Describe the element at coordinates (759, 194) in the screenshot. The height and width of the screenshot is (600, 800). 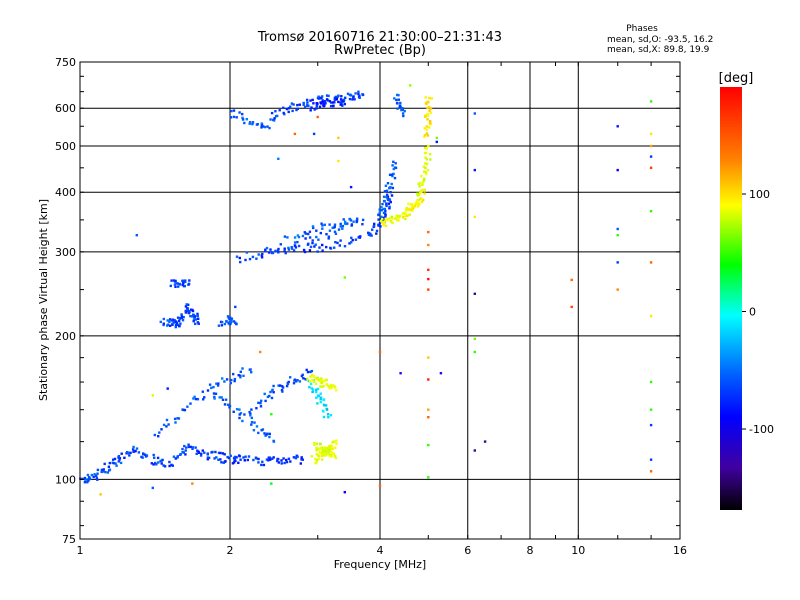
I see `colorbar-tick-label: 100` at that location.